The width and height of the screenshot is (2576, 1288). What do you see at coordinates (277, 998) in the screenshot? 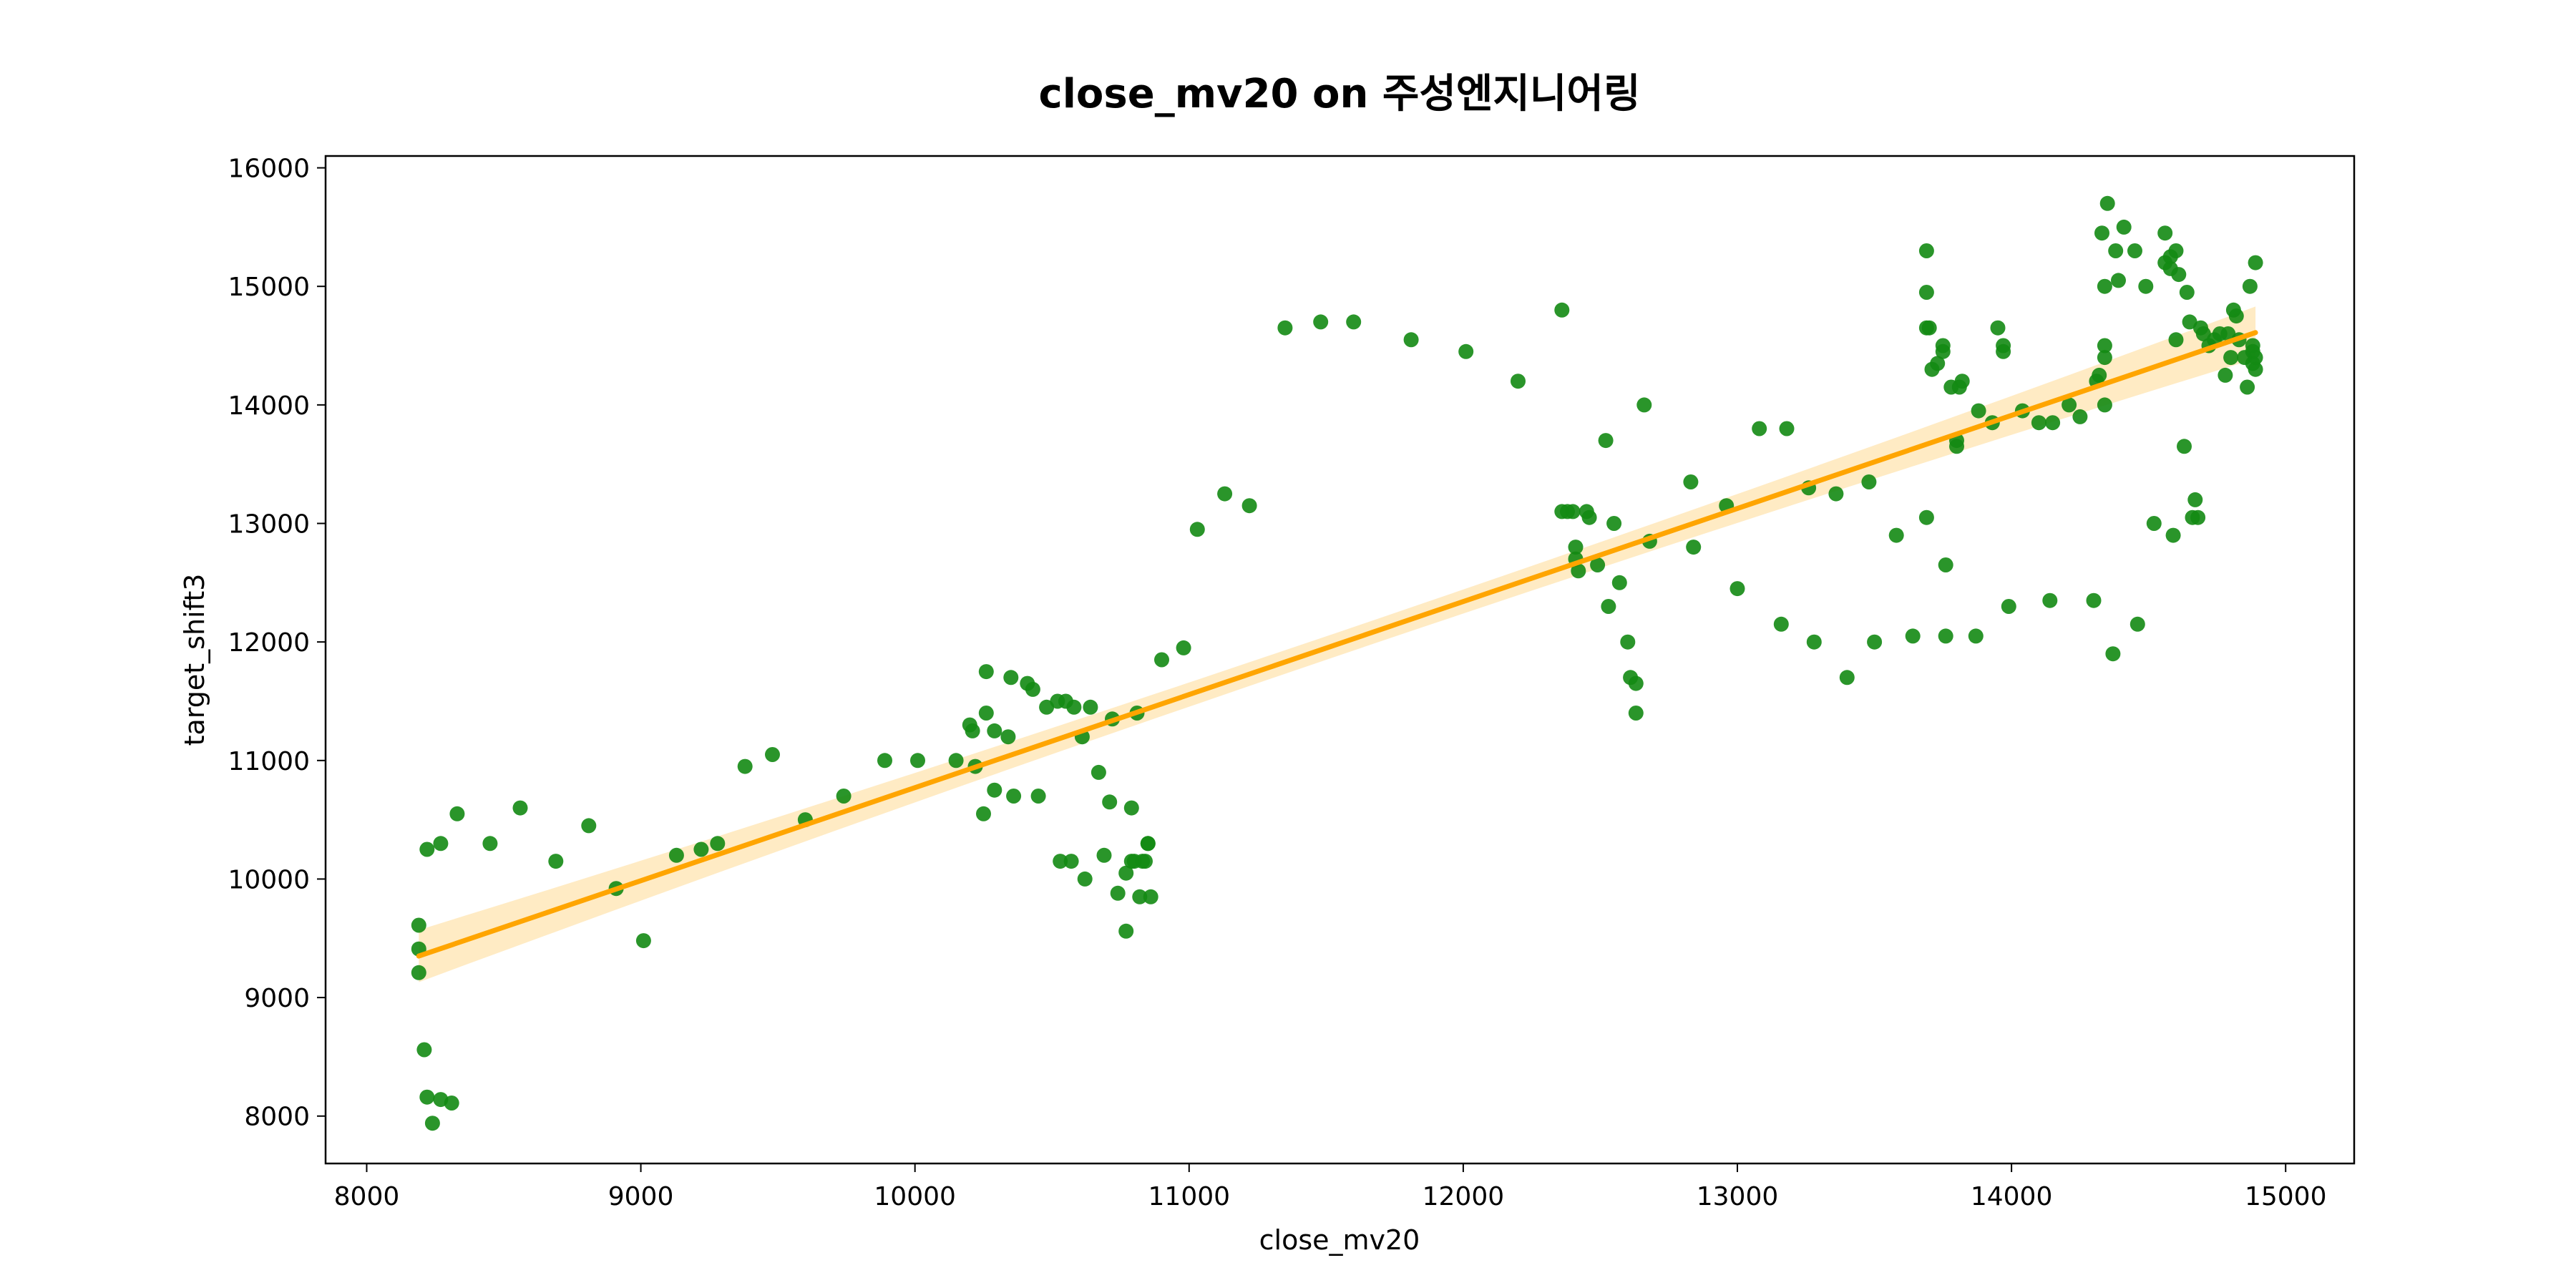
I see `y-tick-label: 9000` at bounding box center [277, 998].